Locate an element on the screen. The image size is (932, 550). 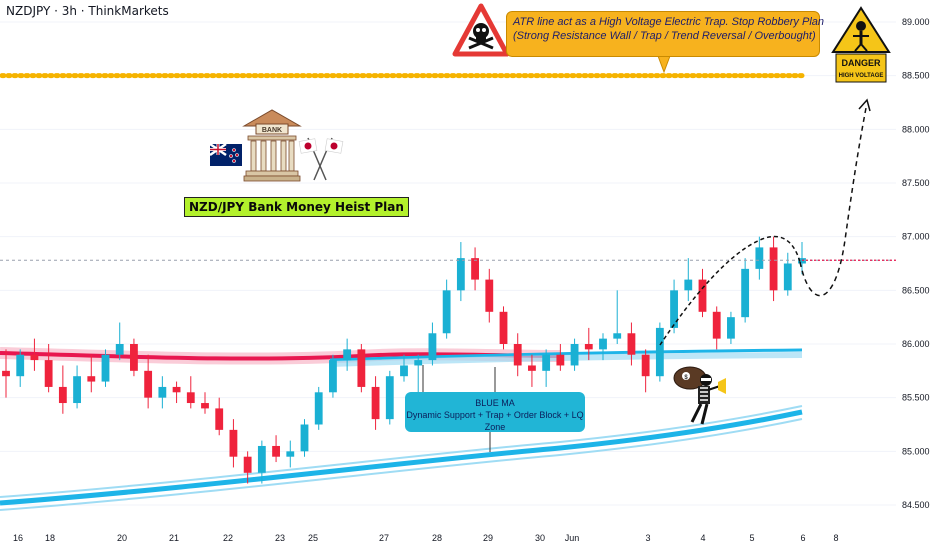
price-tick-label: 89.000 is located at coordinates (916, 22).